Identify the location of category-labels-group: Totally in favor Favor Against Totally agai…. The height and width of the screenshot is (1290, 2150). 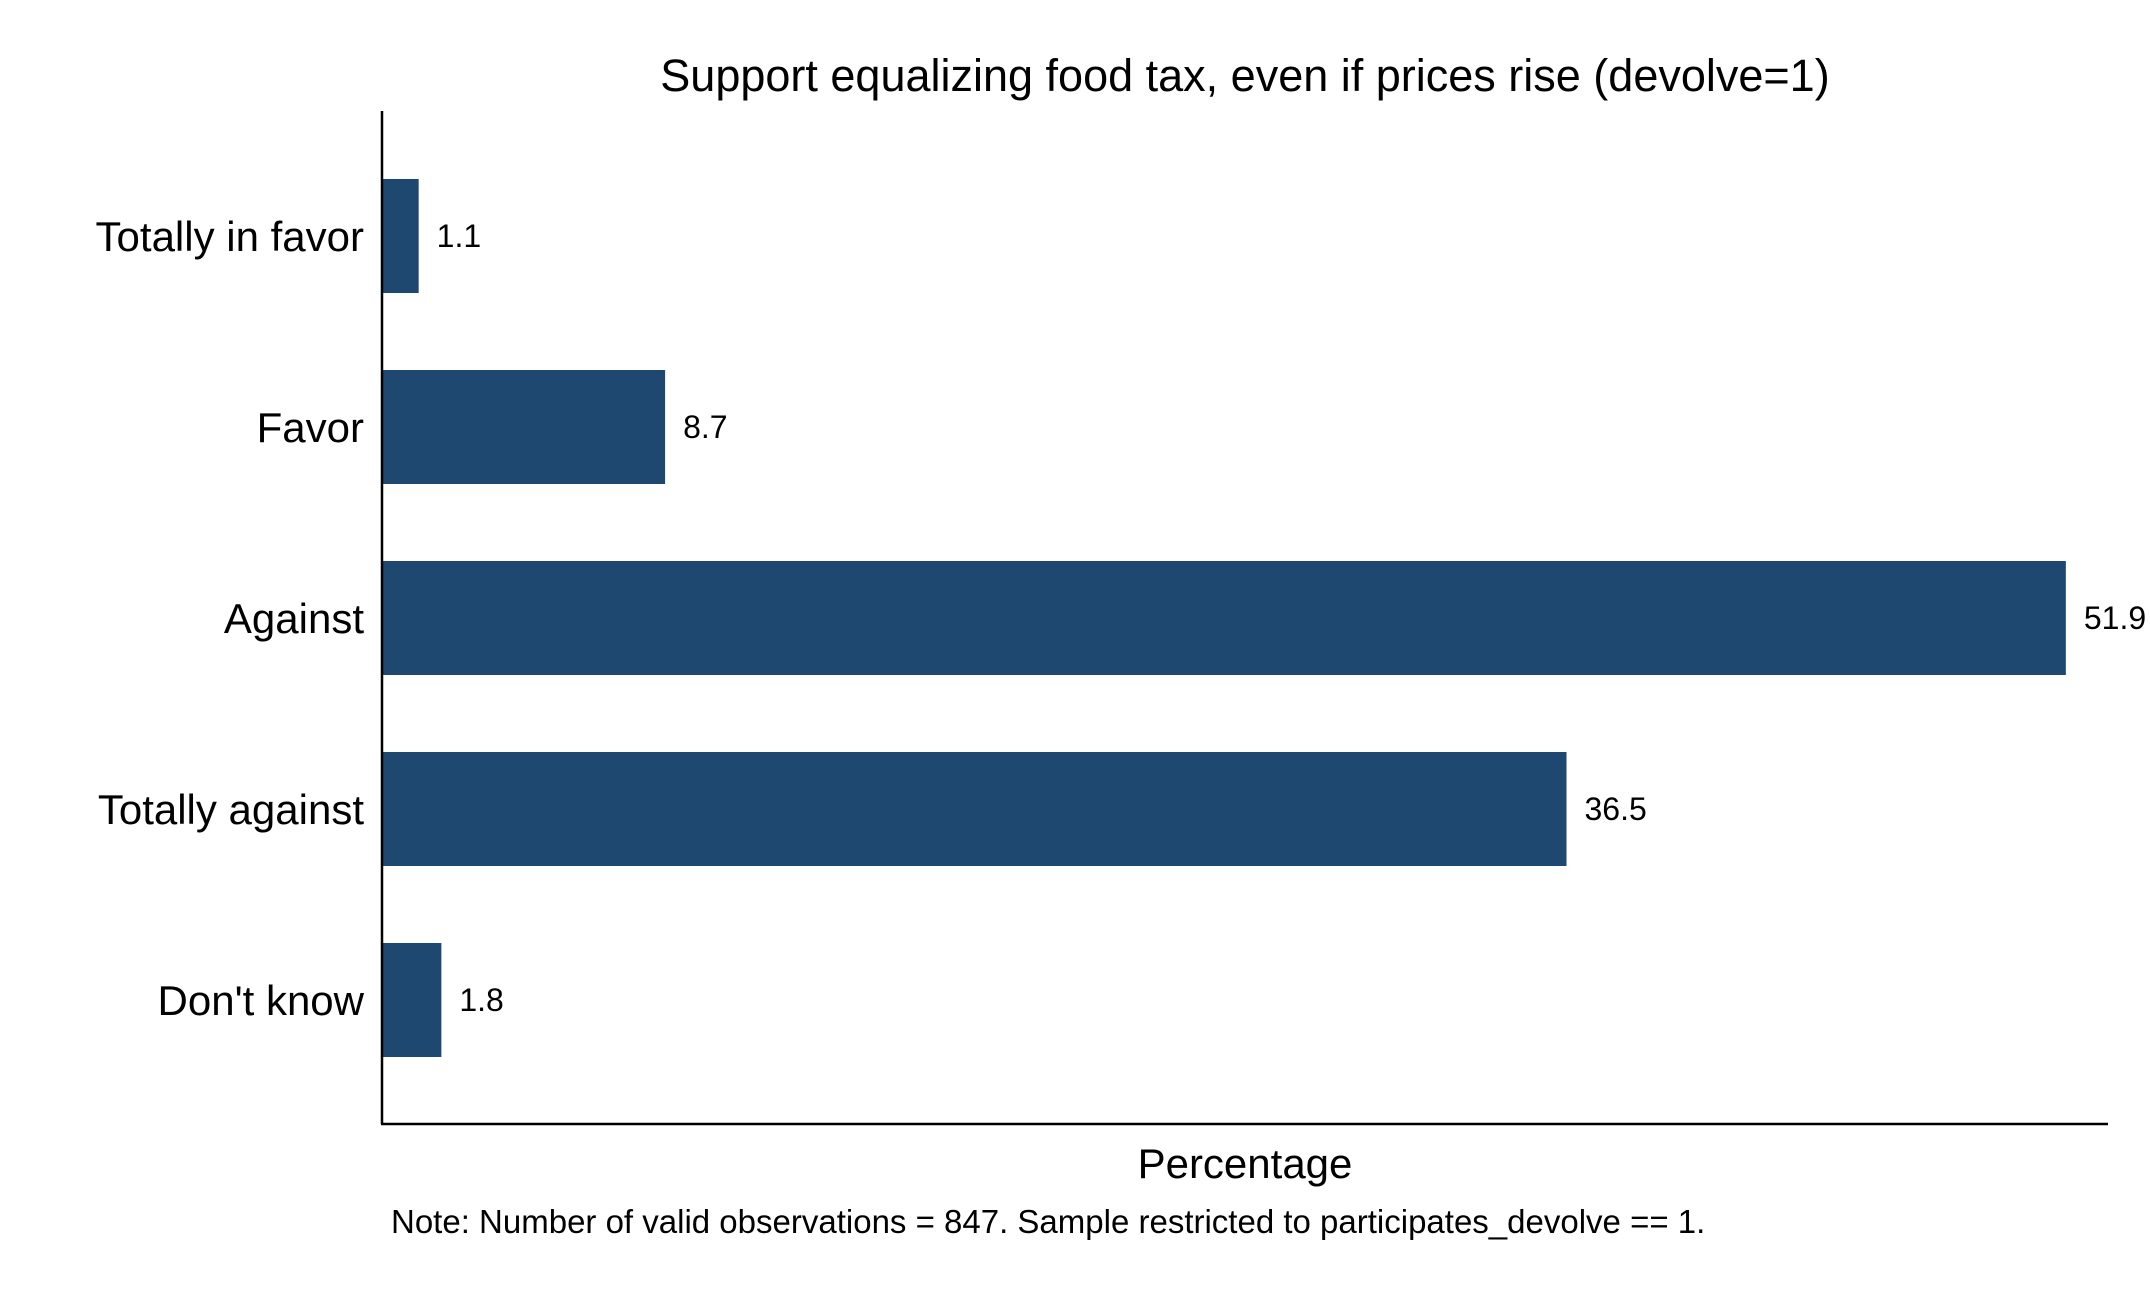
(230, 618).